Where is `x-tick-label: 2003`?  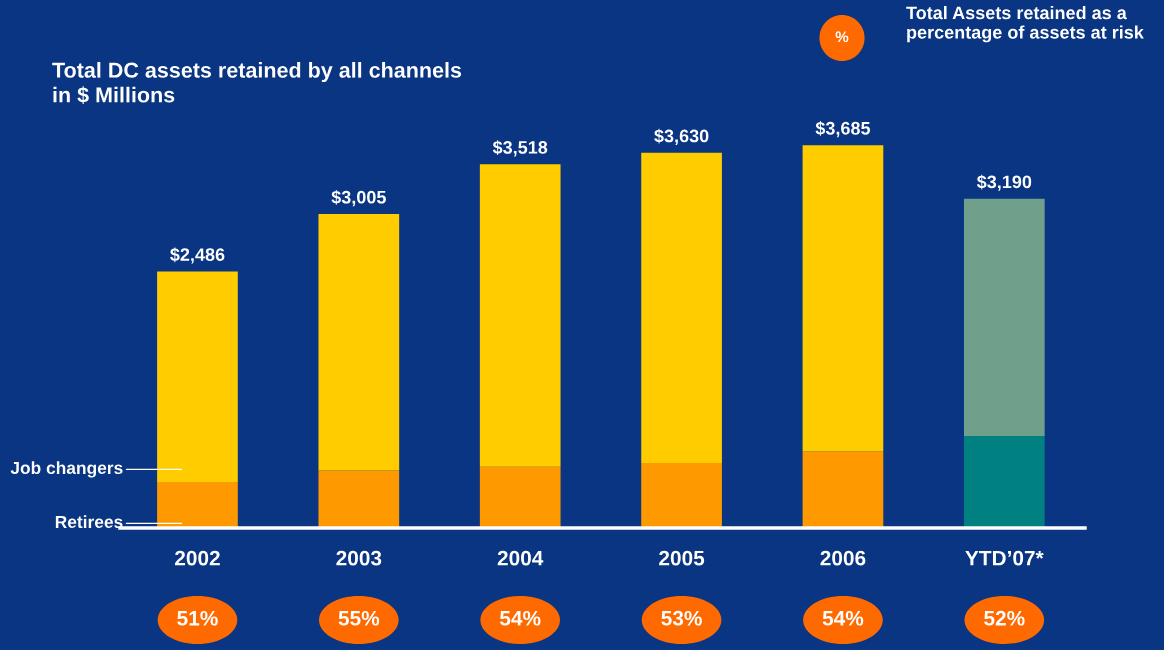
x-tick-label: 2003 is located at coordinates (359, 558).